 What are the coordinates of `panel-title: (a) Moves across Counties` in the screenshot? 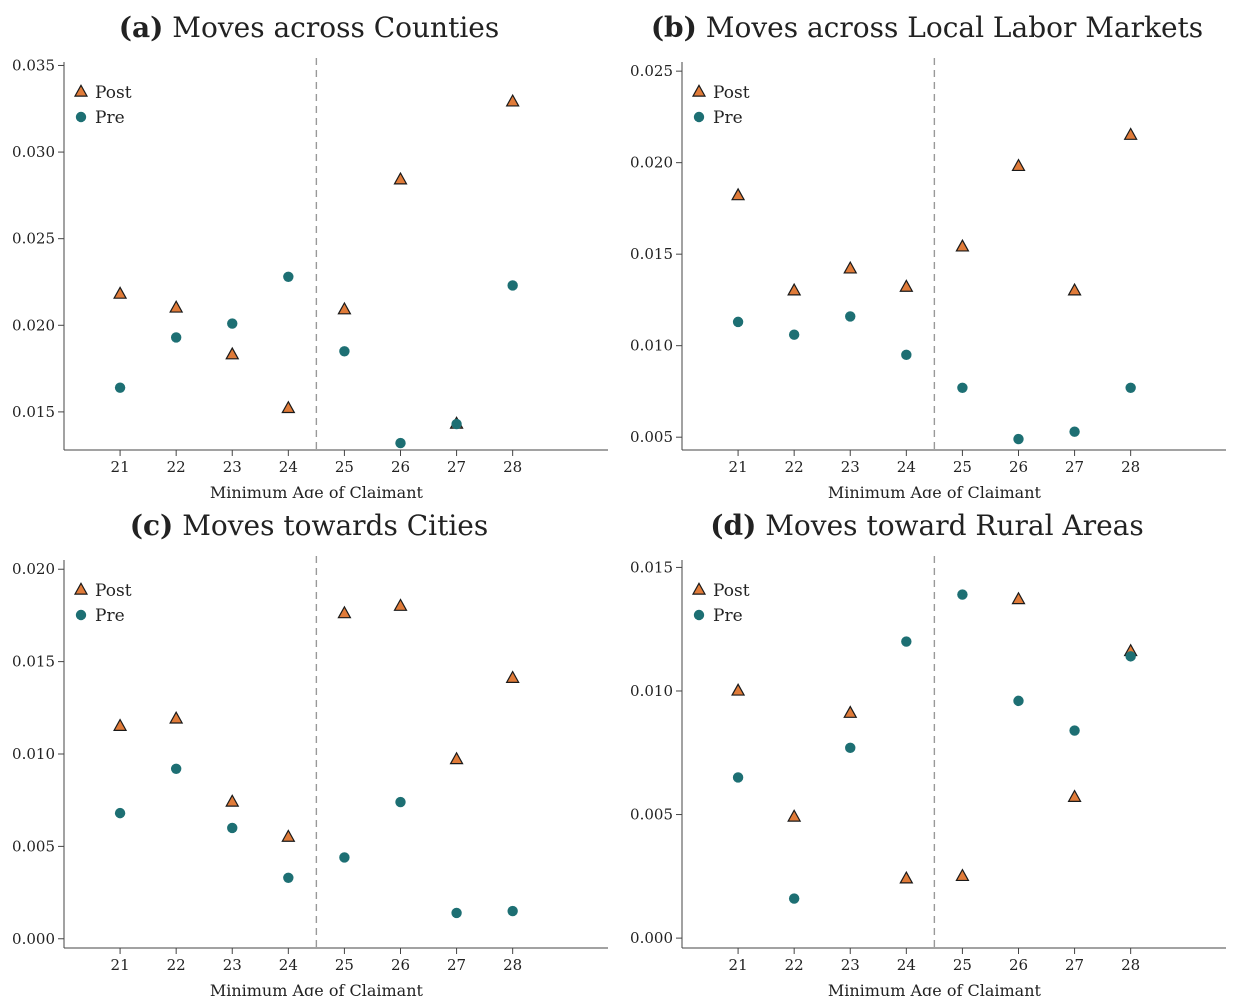 It's located at (309, 28).